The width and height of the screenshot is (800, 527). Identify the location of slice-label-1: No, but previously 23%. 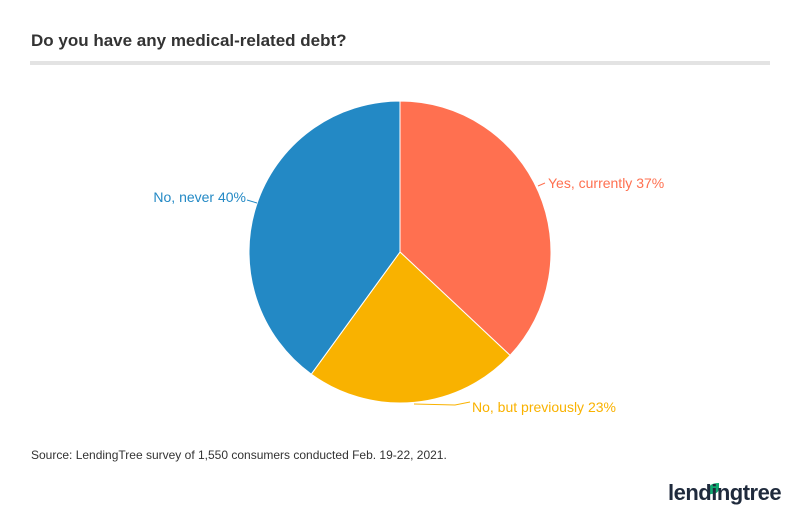
(544, 407).